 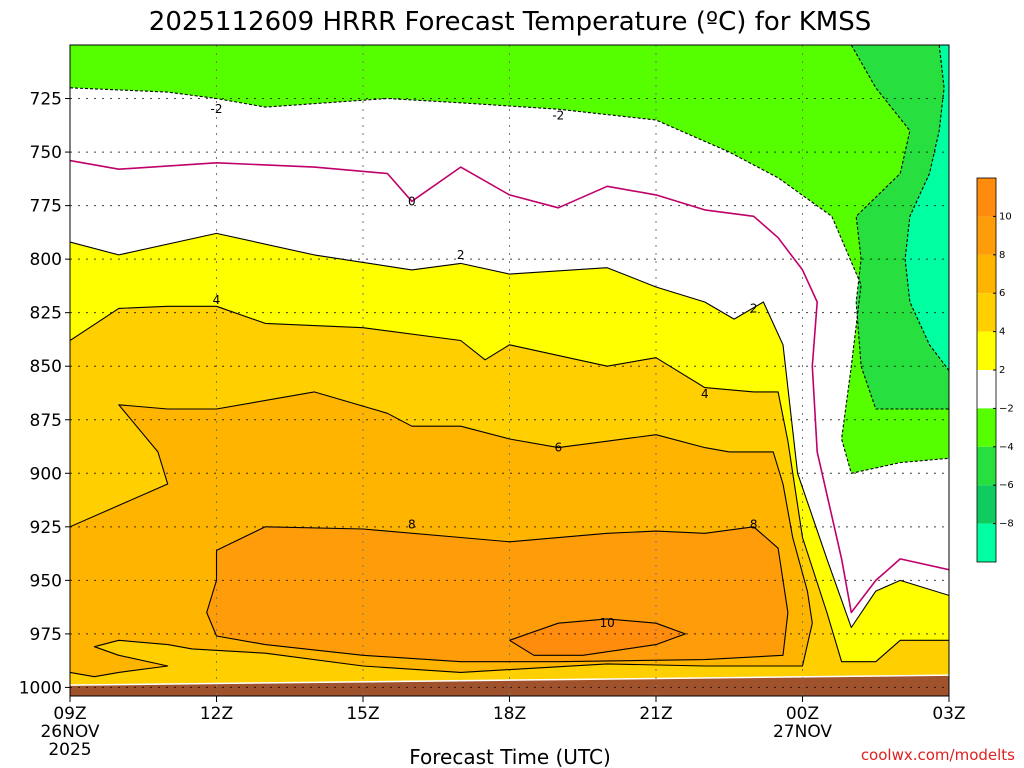 I want to click on colorbar-label-0: 10, so click(x=1005, y=216).